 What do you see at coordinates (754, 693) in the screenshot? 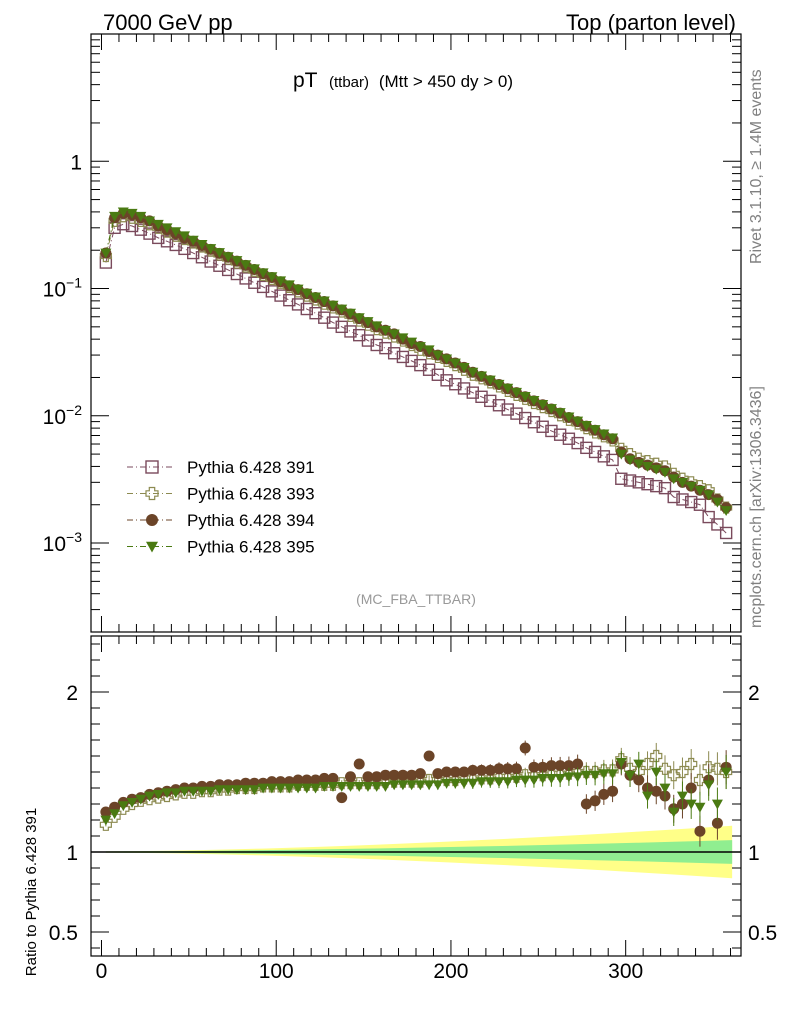
I see `ratio-ytick-label-right: 2` at bounding box center [754, 693].